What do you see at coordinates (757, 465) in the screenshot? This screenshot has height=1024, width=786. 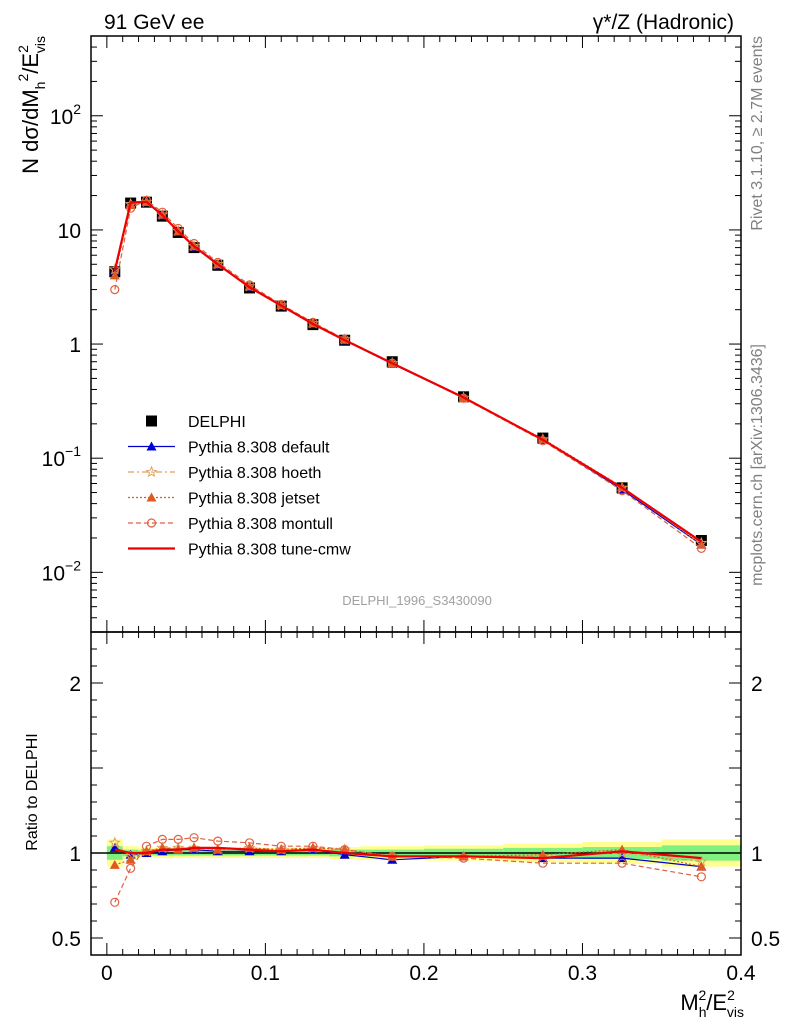 I see `mcplots-side-label: mcplots.cern.ch [arXiv:1306.3436]` at bounding box center [757, 465].